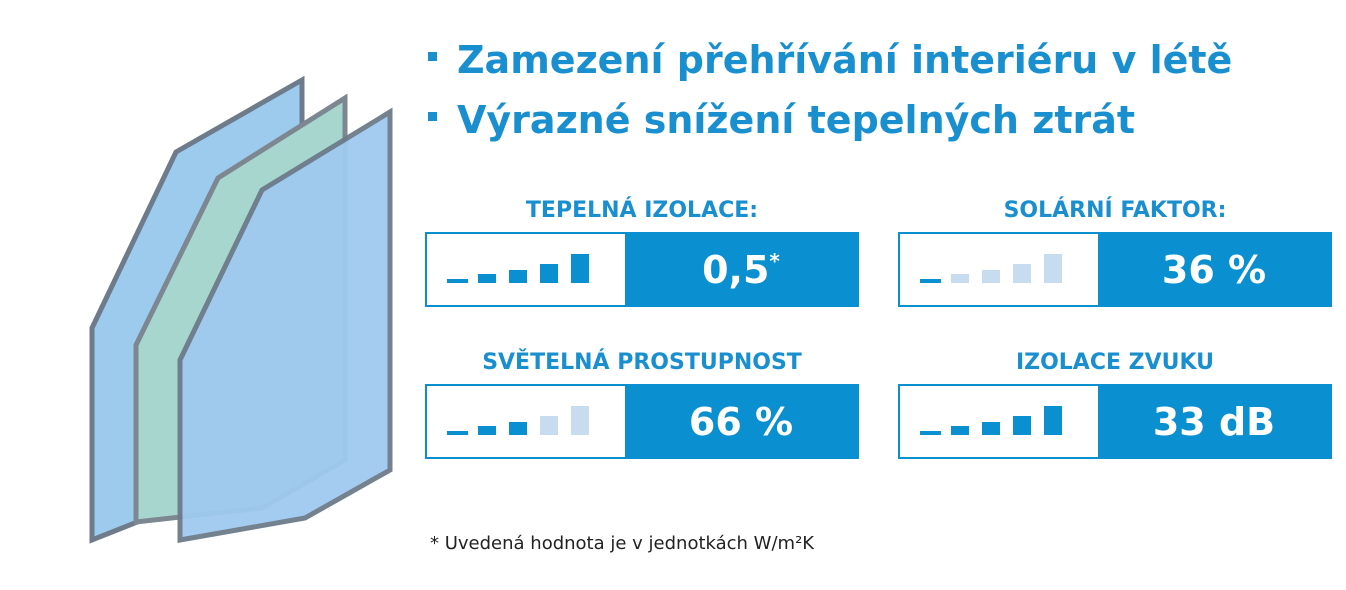 The height and width of the screenshot is (590, 1346). I want to click on panel-value-box: 33 dB, so click(1214, 421).